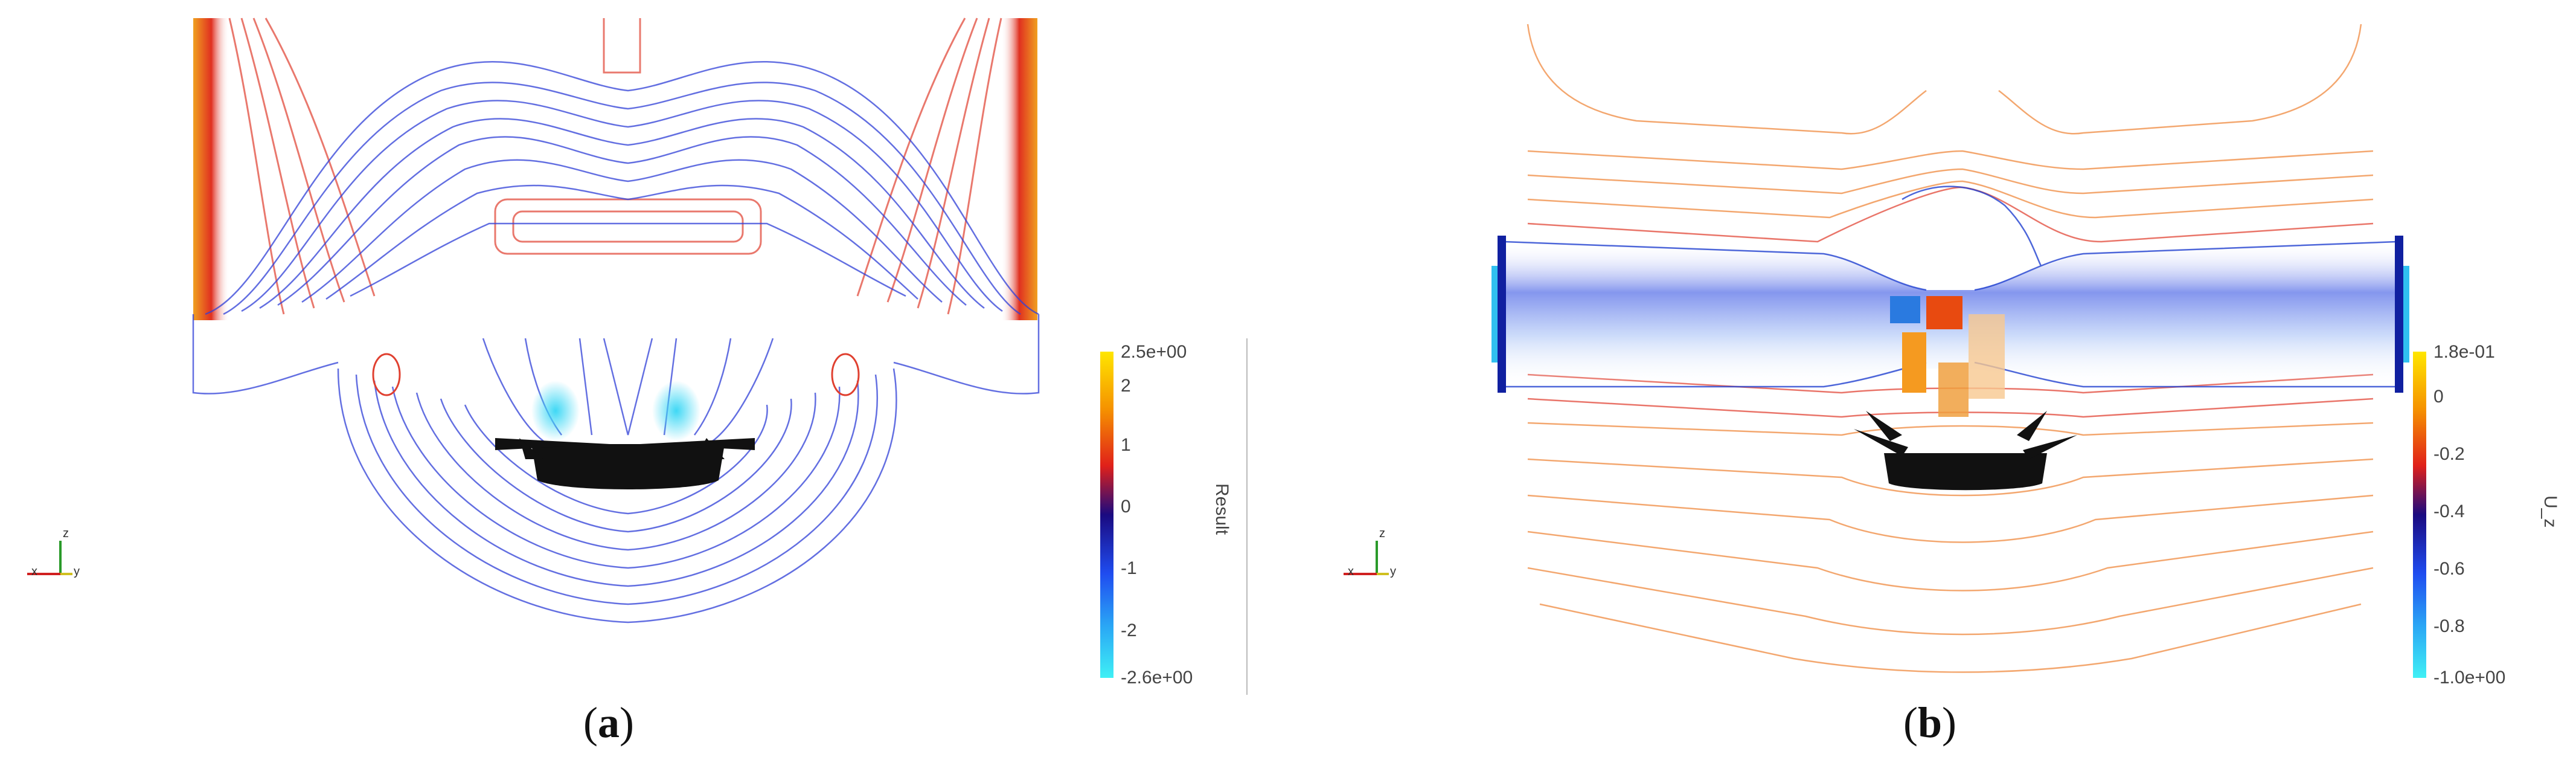 The width and height of the screenshot is (2576, 780). Describe the element at coordinates (2469, 678) in the screenshot. I see `colorbar-b-tick-6: -1.0e+00` at that location.